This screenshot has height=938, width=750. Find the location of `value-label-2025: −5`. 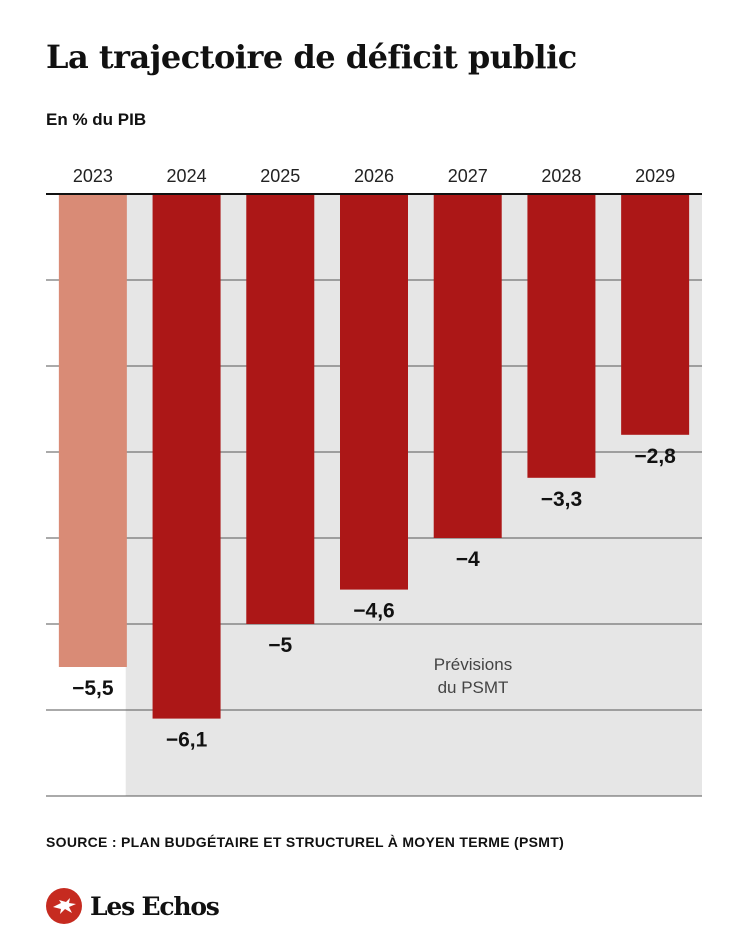

value-label-2025: −5 is located at coordinates (280, 645).